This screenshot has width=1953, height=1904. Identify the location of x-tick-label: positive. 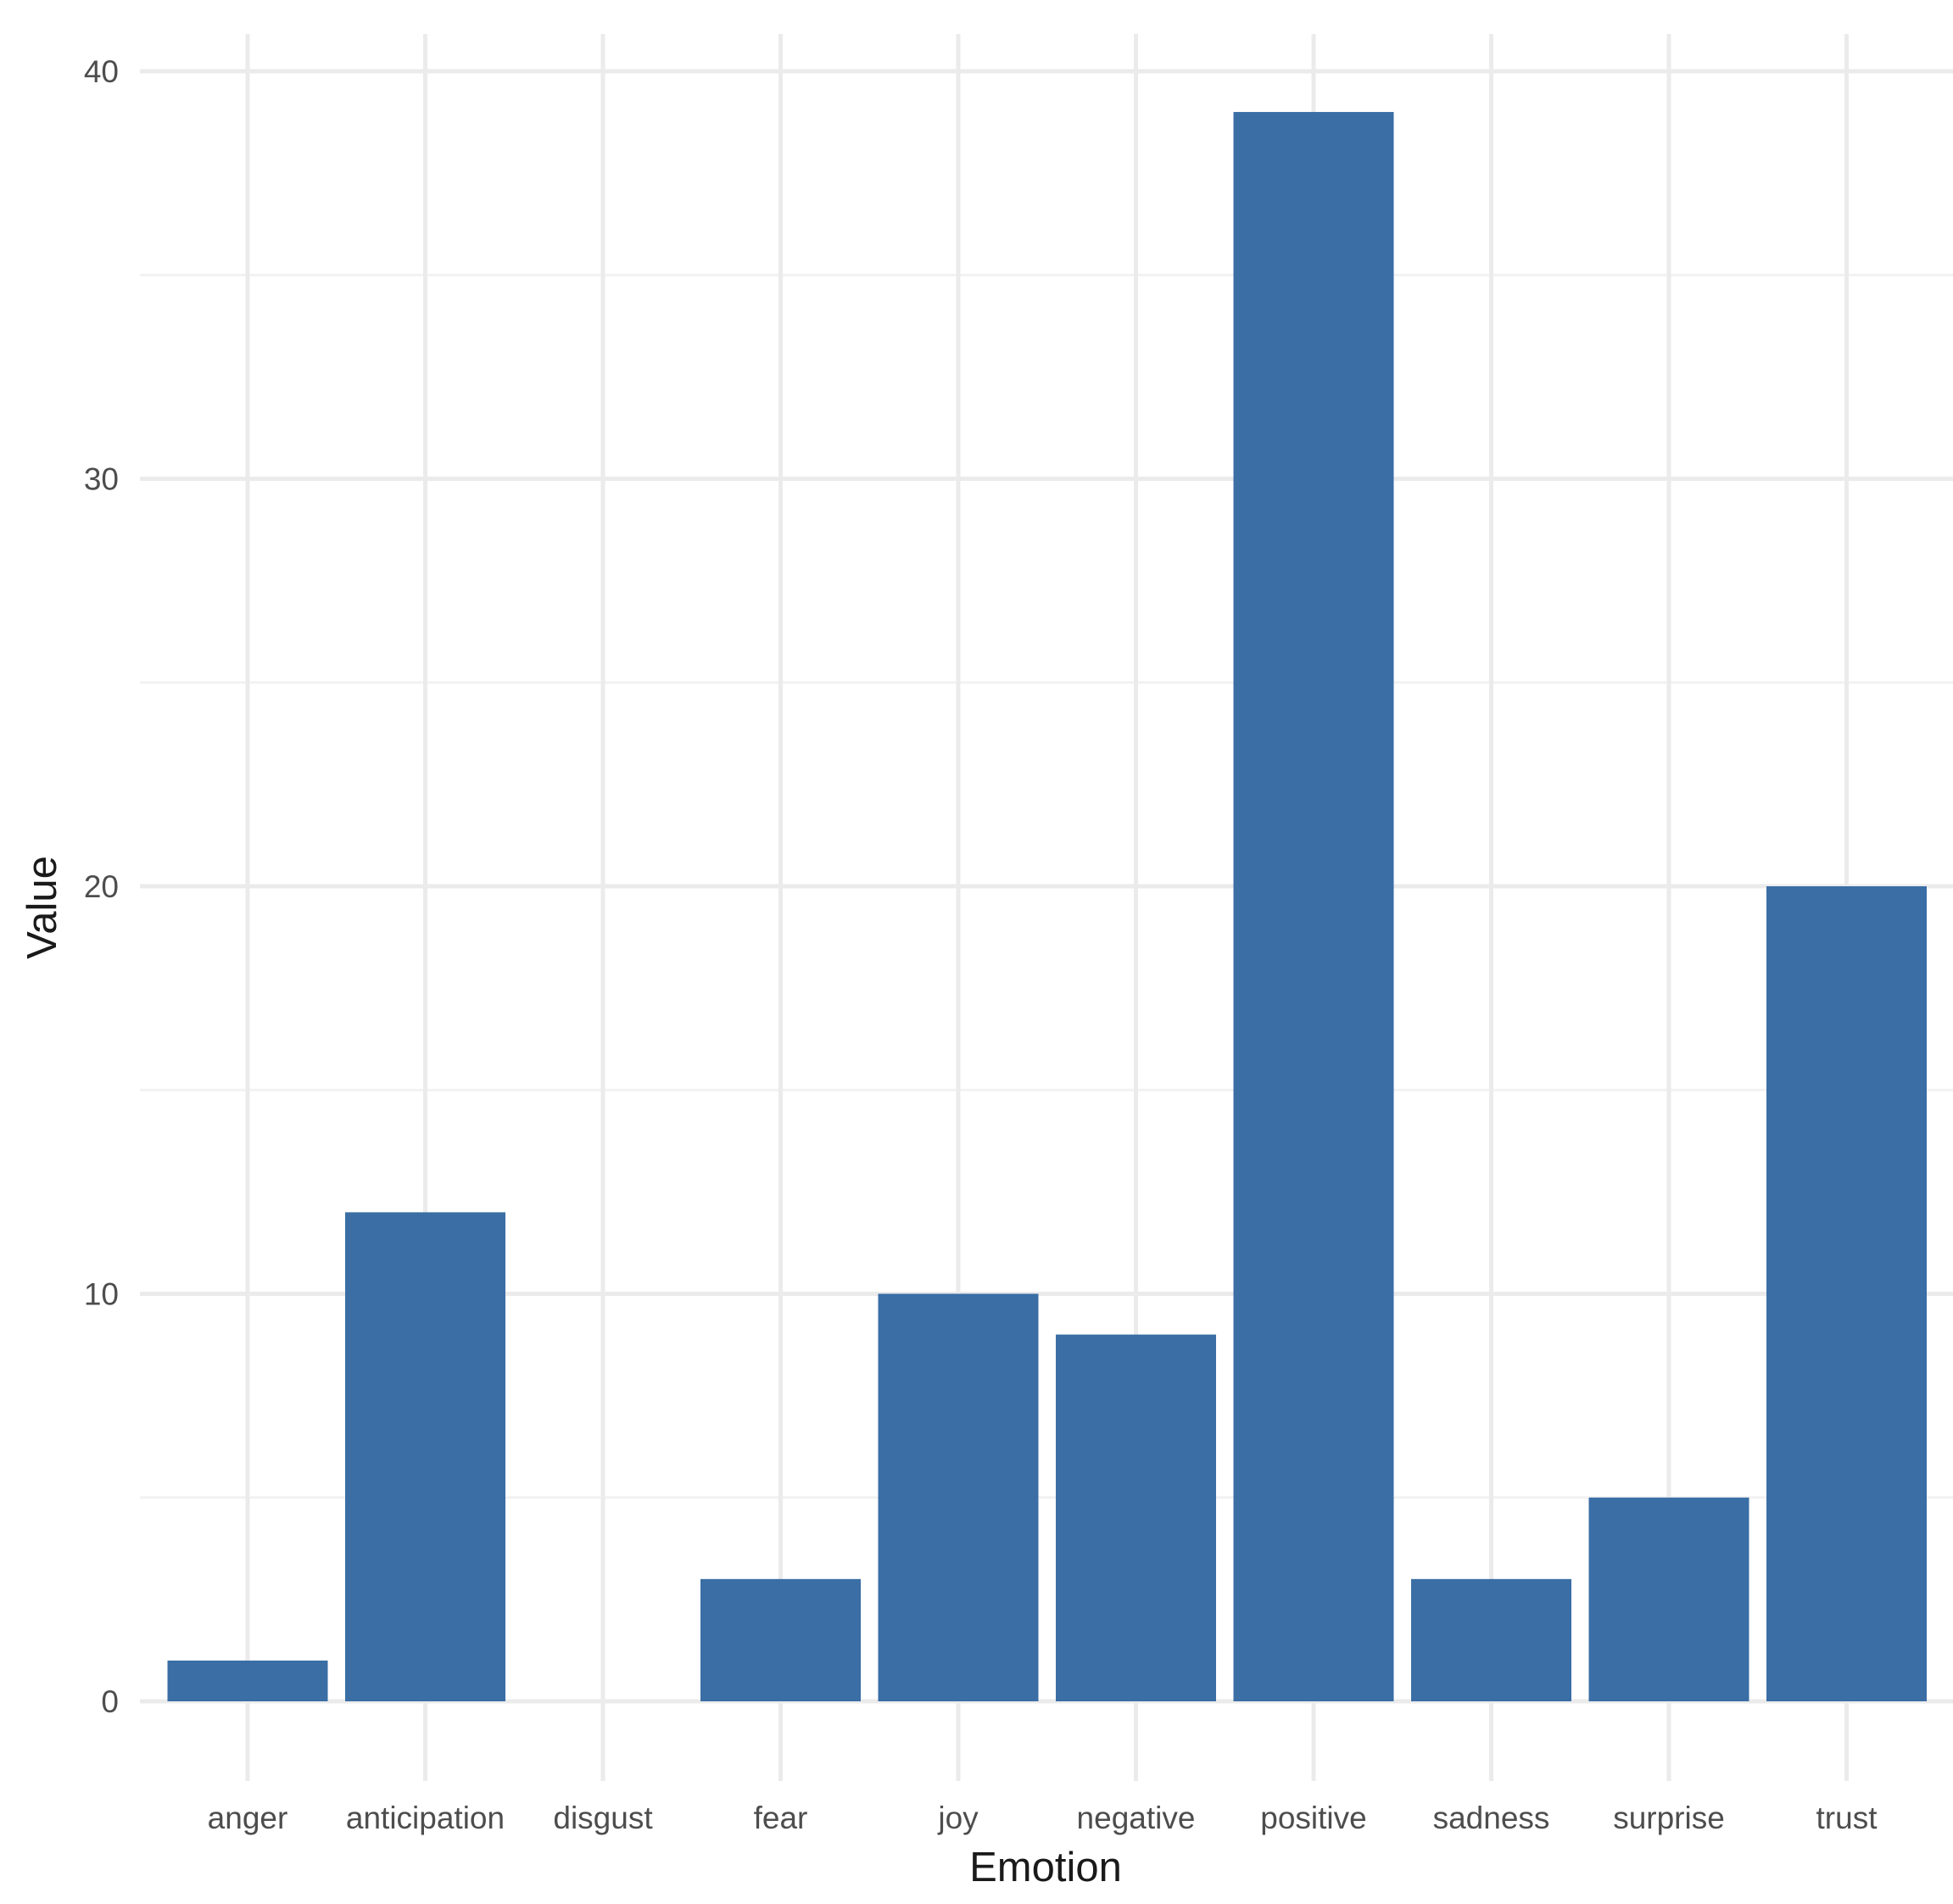
(1313, 1818).